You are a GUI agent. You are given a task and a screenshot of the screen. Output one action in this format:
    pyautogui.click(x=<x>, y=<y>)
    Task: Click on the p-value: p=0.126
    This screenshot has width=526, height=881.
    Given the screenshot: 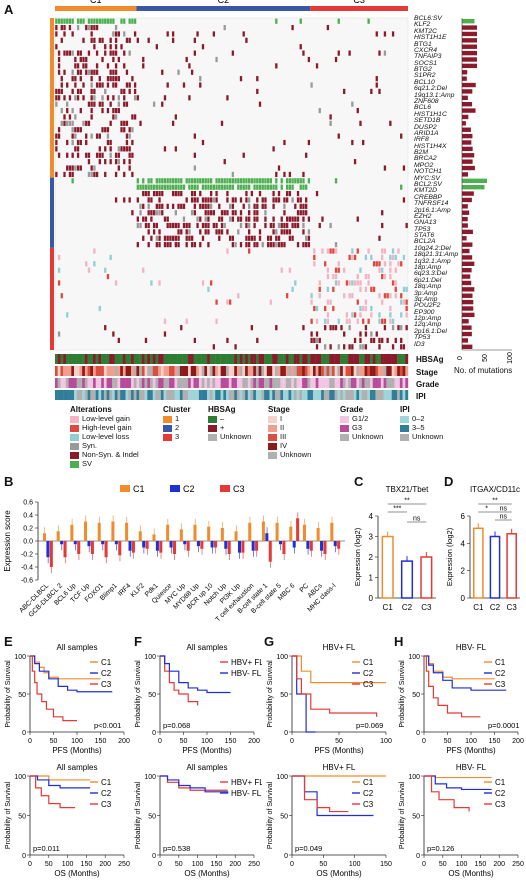 What is the action you would take?
    pyautogui.click(x=440, y=848)
    